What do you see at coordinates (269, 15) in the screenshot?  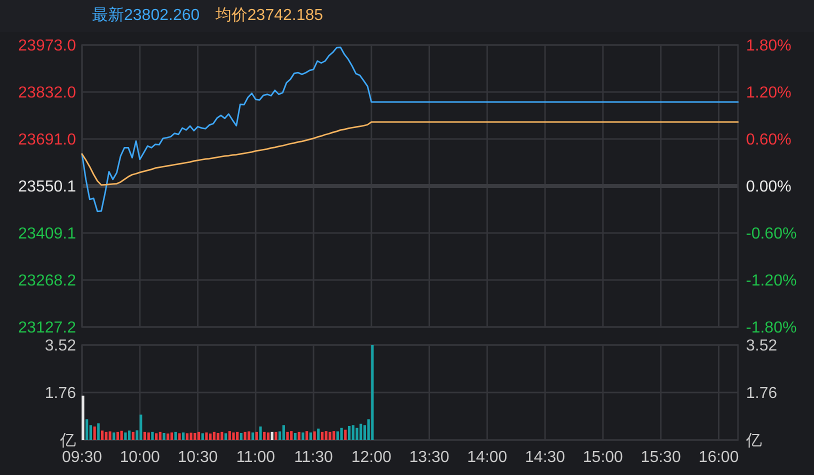 I see `text: 均价23742.185` at bounding box center [269, 15].